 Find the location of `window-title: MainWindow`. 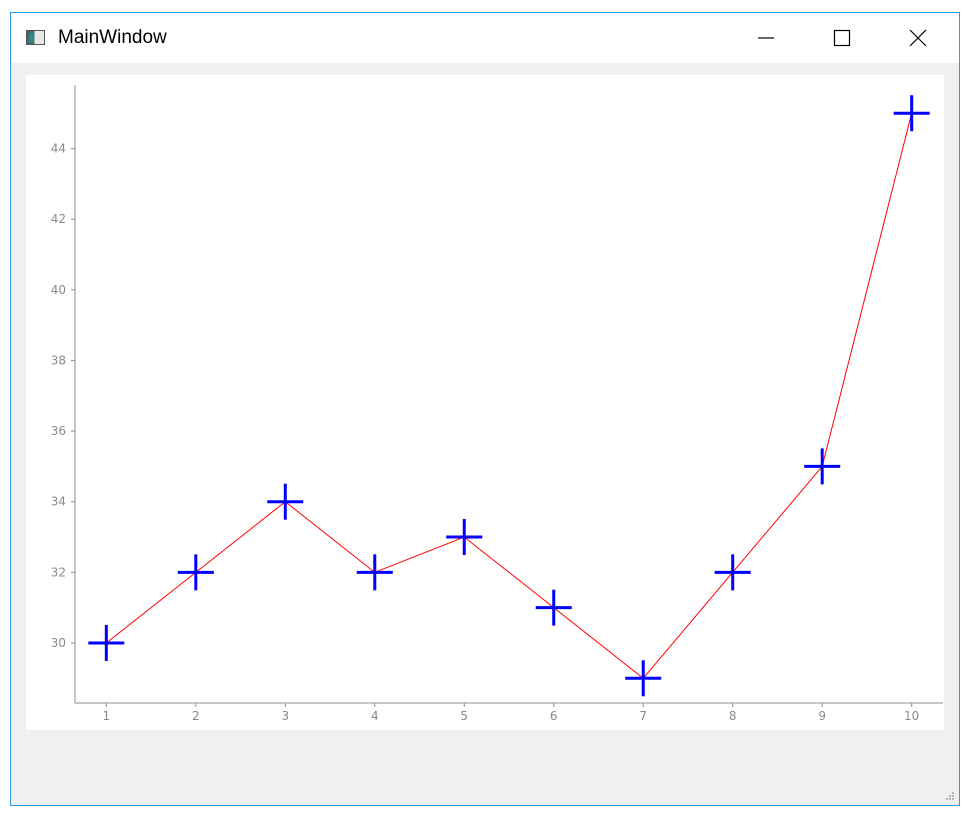

window-title: MainWindow is located at coordinates (112, 37).